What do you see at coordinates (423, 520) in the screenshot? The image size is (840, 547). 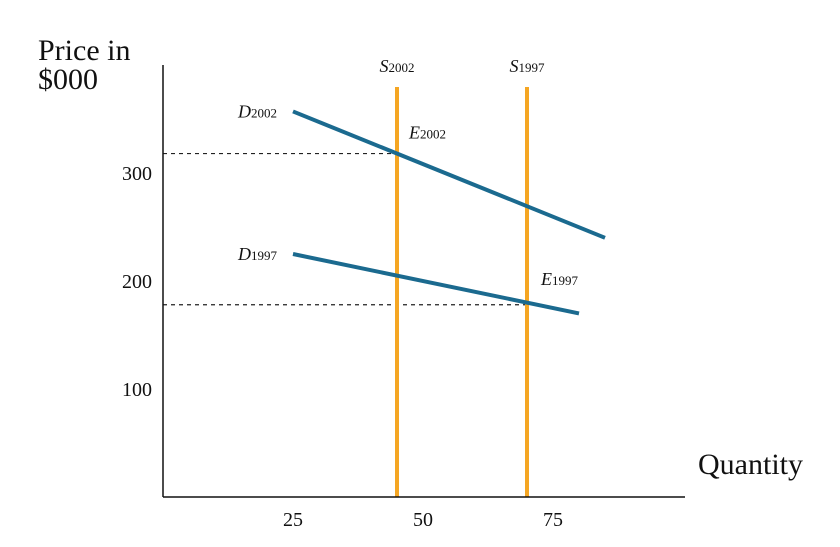 I see `x-tick-label: 50` at bounding box center [423, 520].